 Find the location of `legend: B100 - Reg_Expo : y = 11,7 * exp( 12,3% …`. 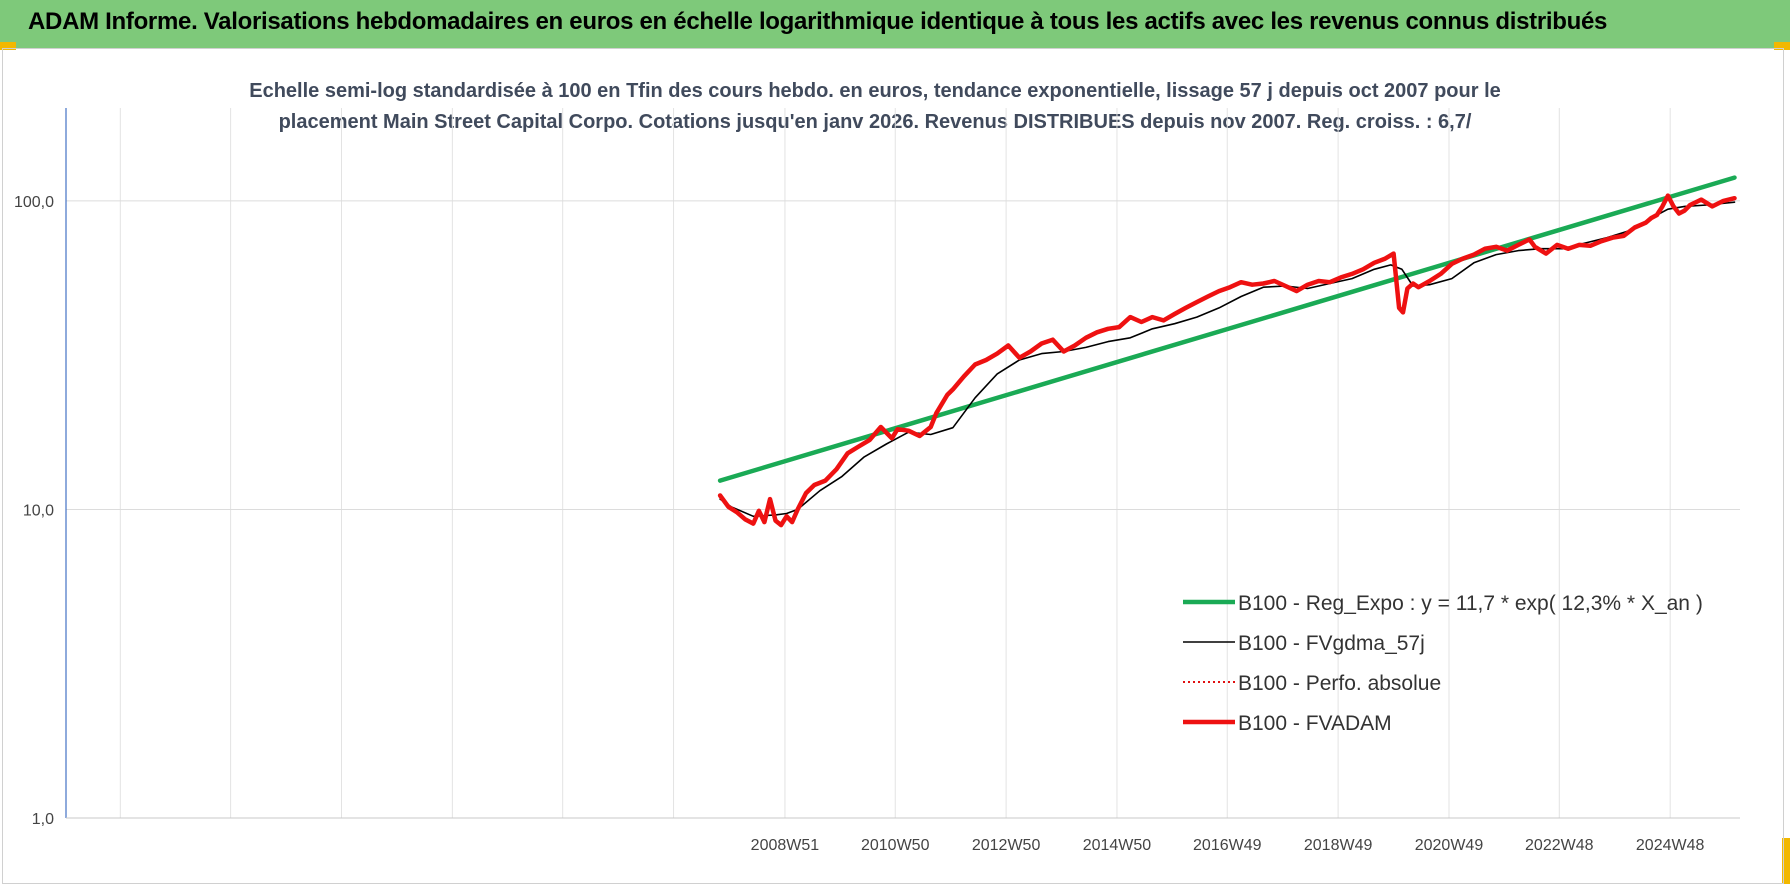

legend: B100 - Reg_Expo : y = 11,7 * exp( 12,3% … is located at coordinates (1443, 663).